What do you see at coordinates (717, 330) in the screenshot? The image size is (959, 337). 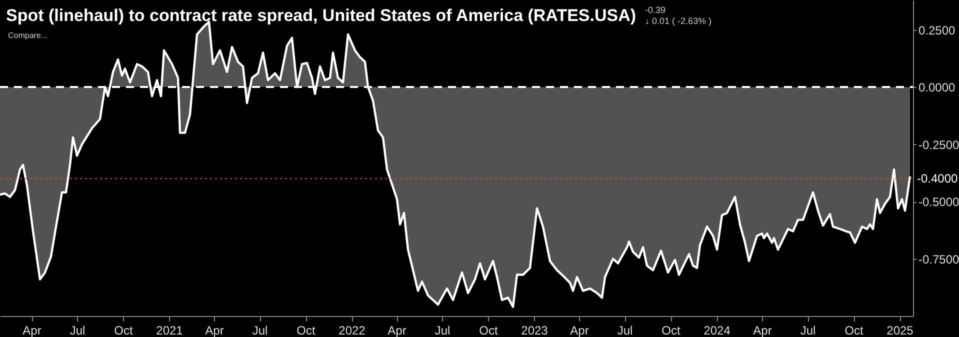 I see `x-tick-label: 2024` at bounding box center [717, 330].